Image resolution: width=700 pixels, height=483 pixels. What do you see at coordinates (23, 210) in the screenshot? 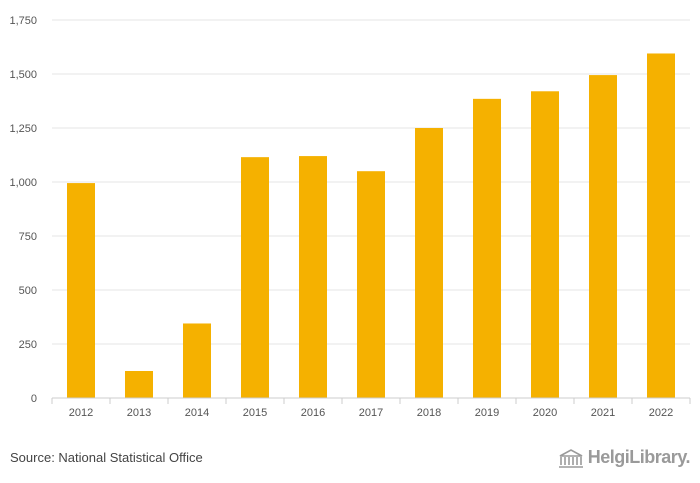
I see `y-axis-tick-labels: 0 250 500 750 1,000 1,250 1,500 1,750` at bounding box center [23, 210].